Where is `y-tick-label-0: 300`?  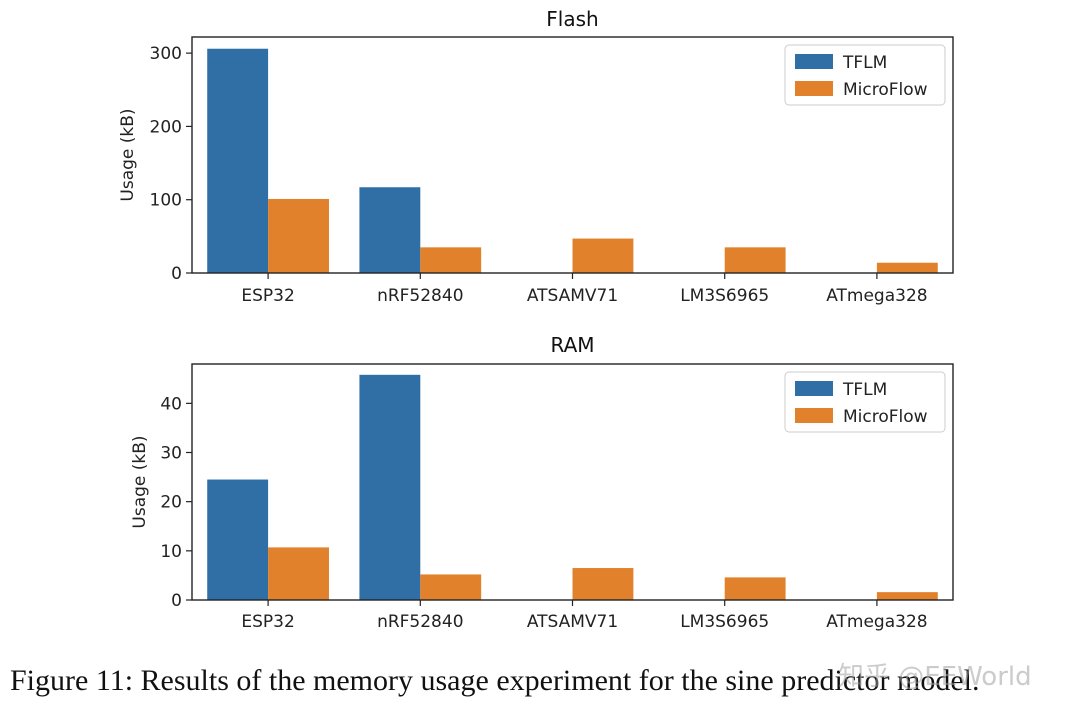
y-tick-label-0: 300 is located at coordinates (166, 54).